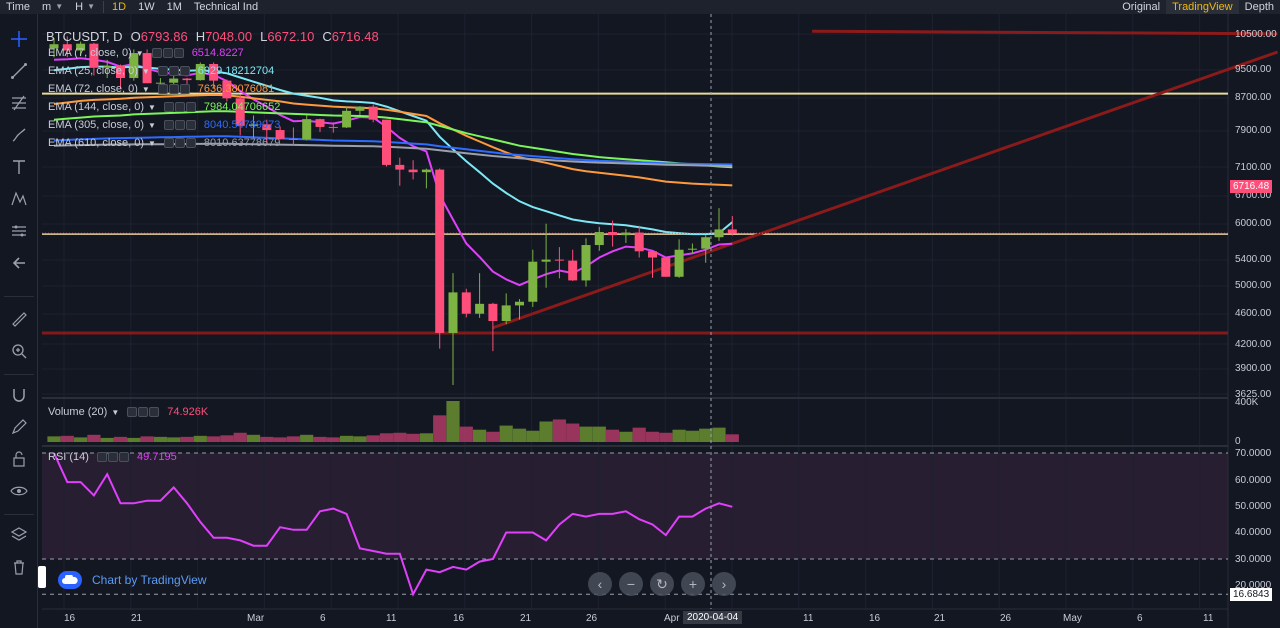 The width and height of the screenshot is (1280, 628). Describe the element at coordinates (226, 7) in the screenshot. I see `technical-indicators-button: Technical Ind` at that location.